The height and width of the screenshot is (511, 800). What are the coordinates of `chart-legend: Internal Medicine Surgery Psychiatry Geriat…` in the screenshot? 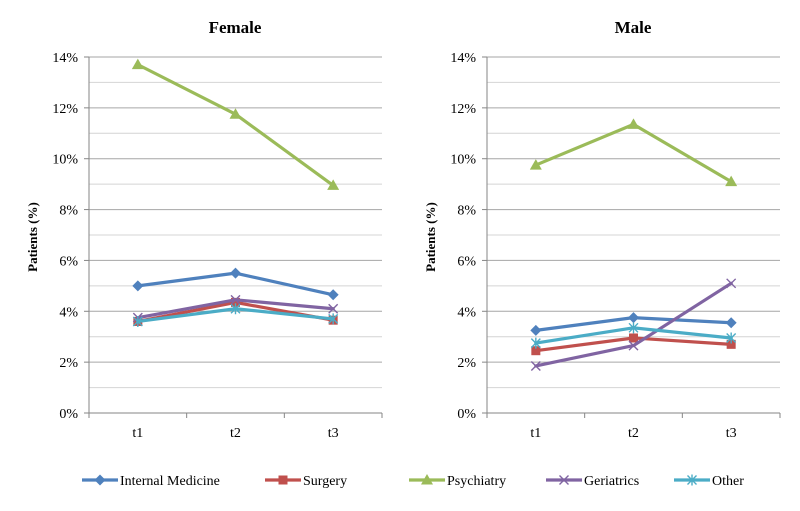 It's located at (413, 481).